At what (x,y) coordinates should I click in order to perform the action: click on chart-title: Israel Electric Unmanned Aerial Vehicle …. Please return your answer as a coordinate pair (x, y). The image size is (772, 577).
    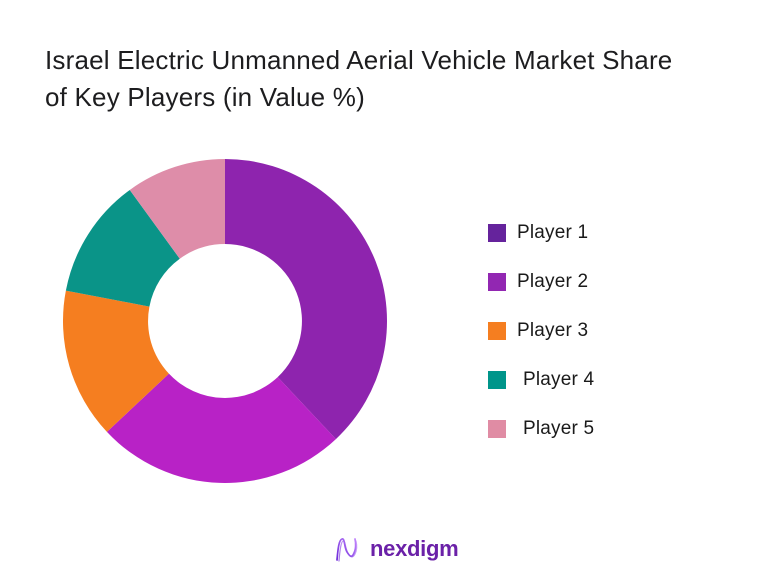
    Looking at the image, I should click on (395, 79).